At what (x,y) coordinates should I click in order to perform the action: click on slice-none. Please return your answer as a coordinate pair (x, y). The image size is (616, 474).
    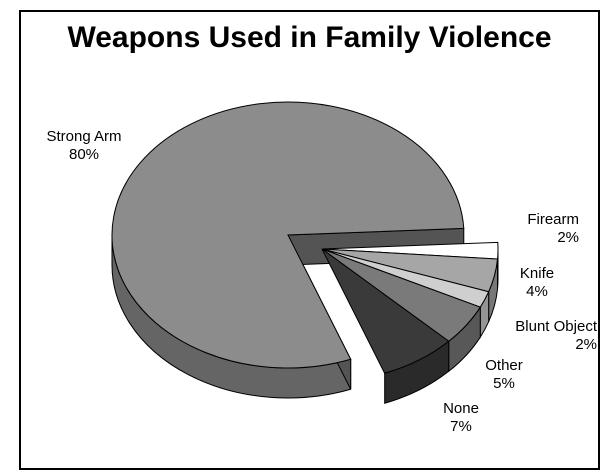
    Looking at the image, I should click on (385, 311).